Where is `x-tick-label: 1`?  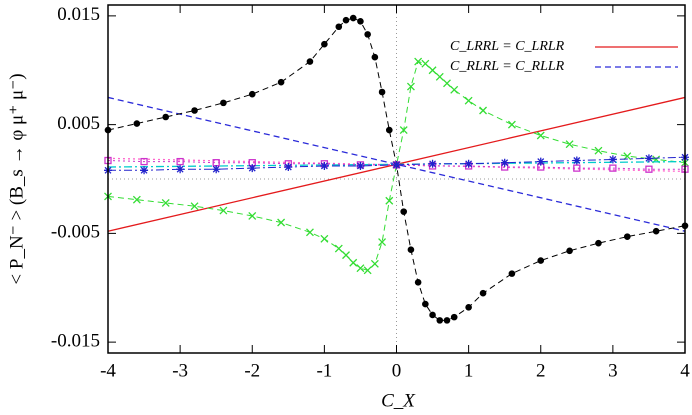 x-tick-label: 1 is located at coordinates (469, 370).